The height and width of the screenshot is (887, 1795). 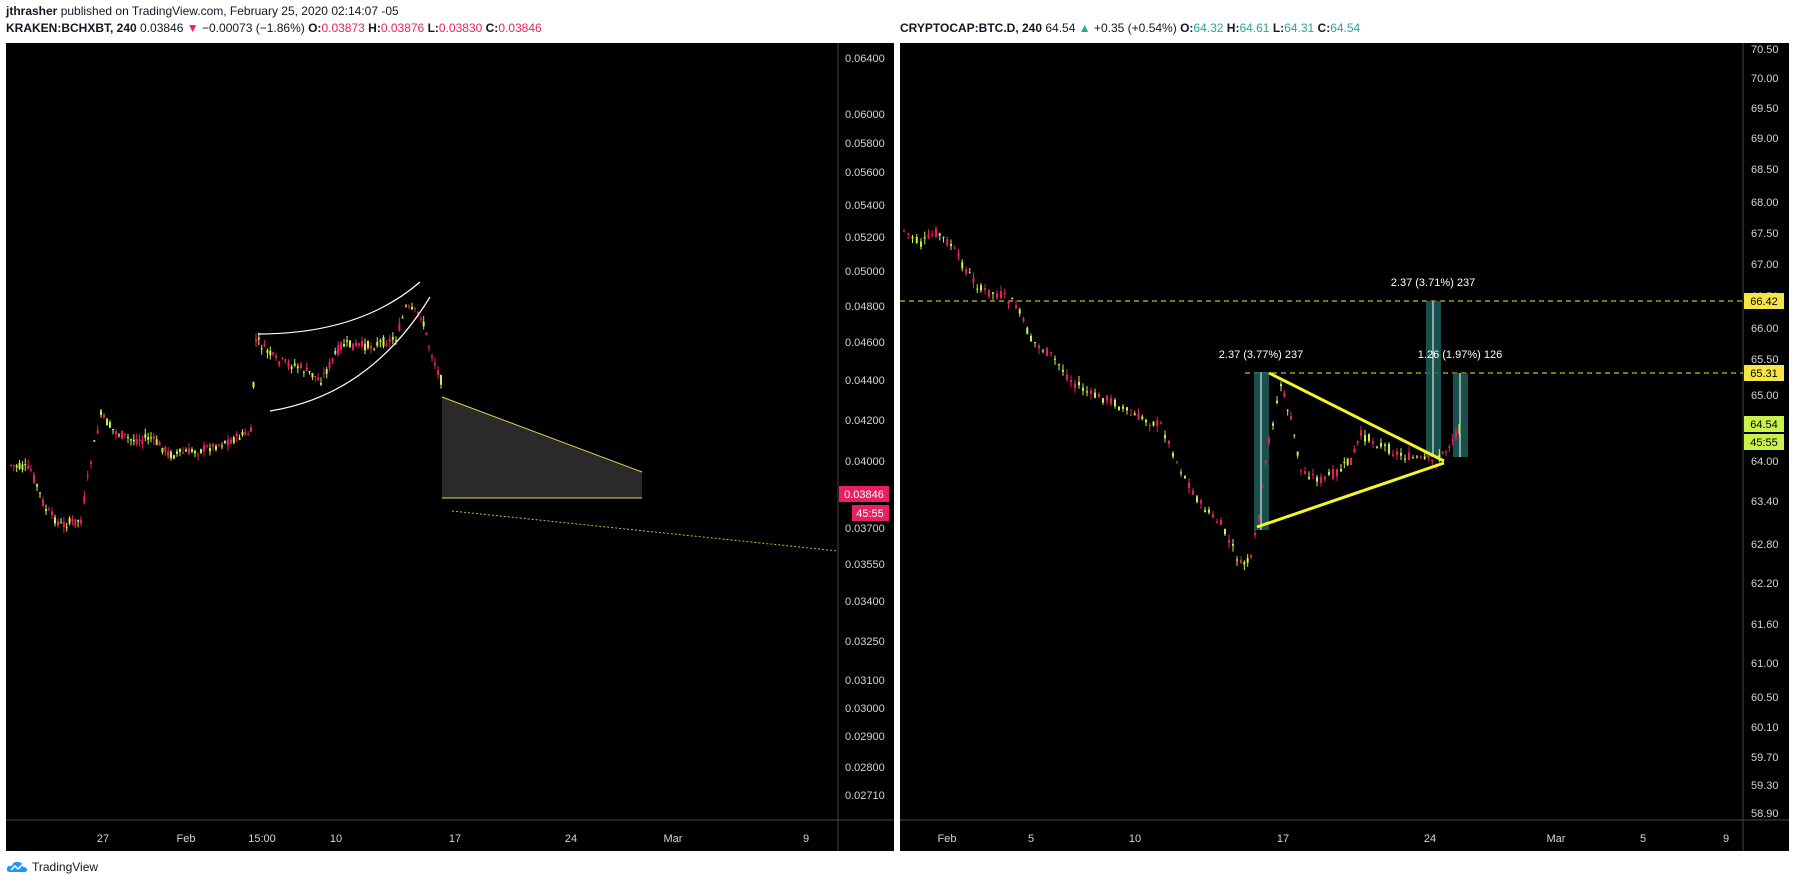 What do you see at coordinates (1334, 839) in the screenshot?
I see `right-time-axis: Feb 5 10 17 24 Mar 5 9` at bounding box center [1334, 839].